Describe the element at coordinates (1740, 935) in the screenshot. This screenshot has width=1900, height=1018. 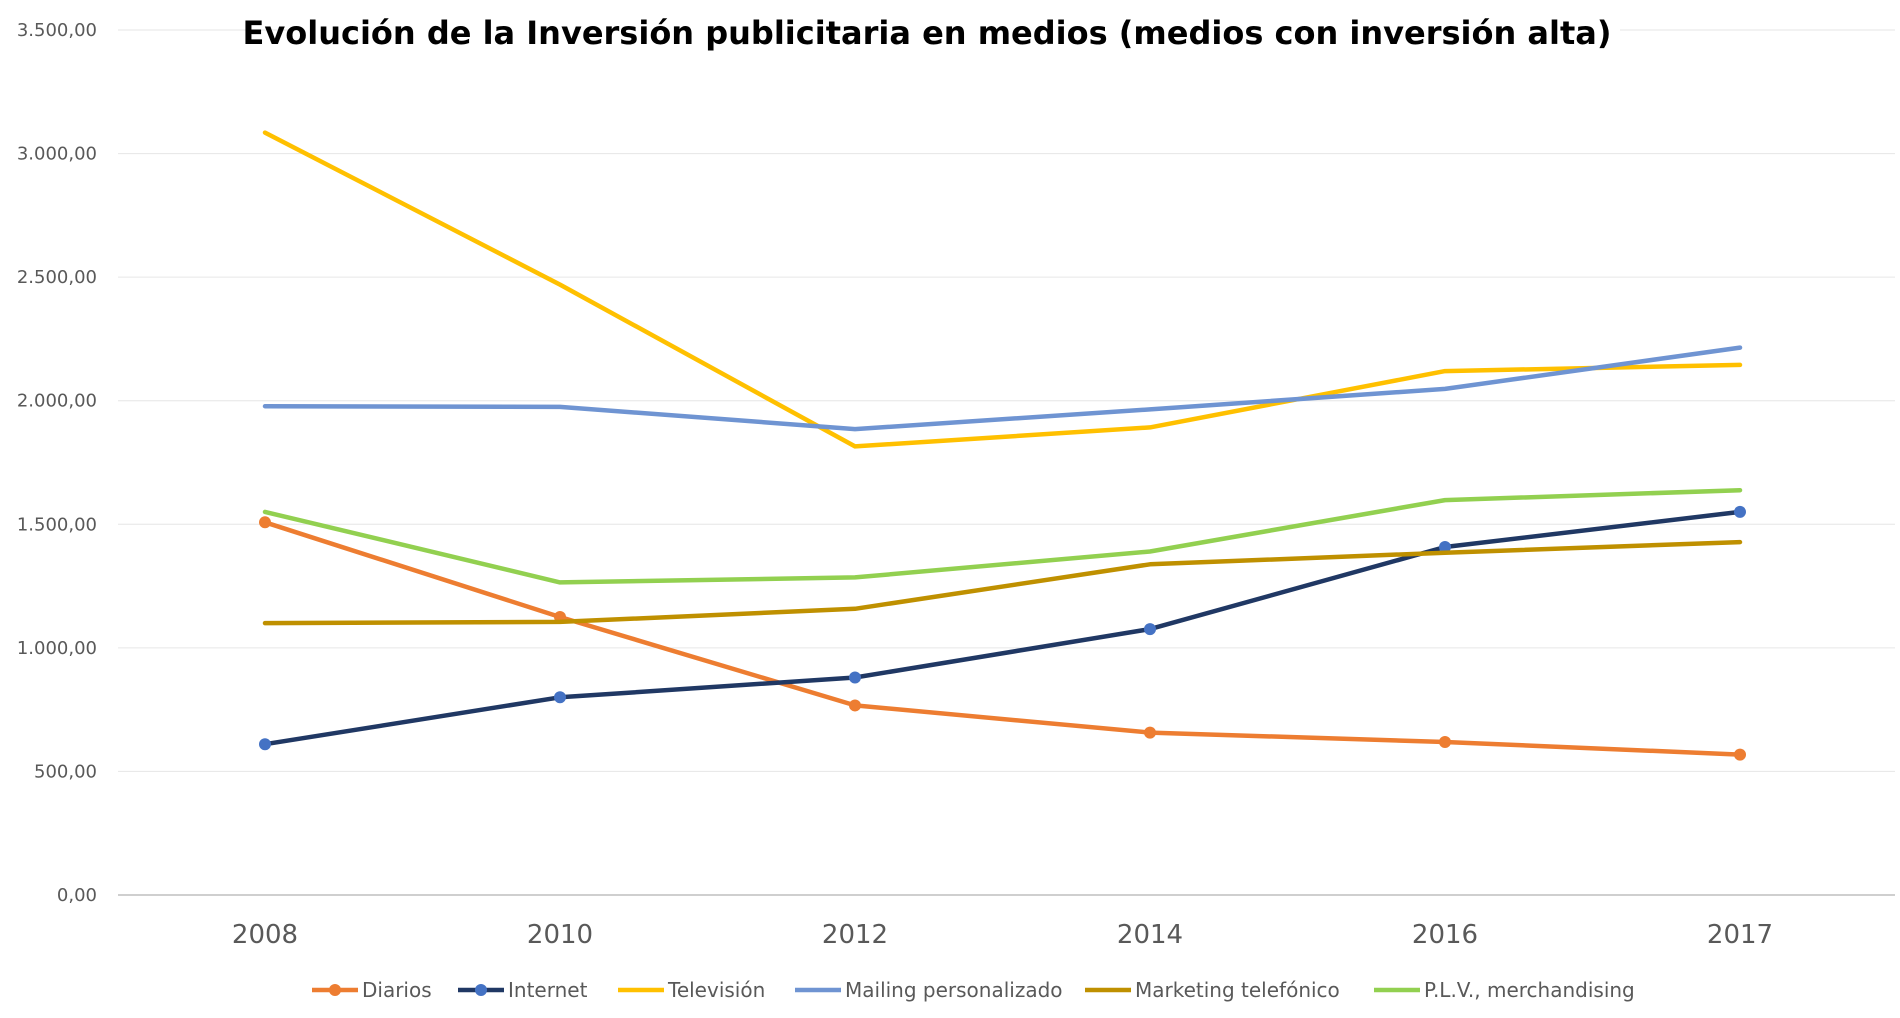
I see `x-tick-label: 2017` at that location.